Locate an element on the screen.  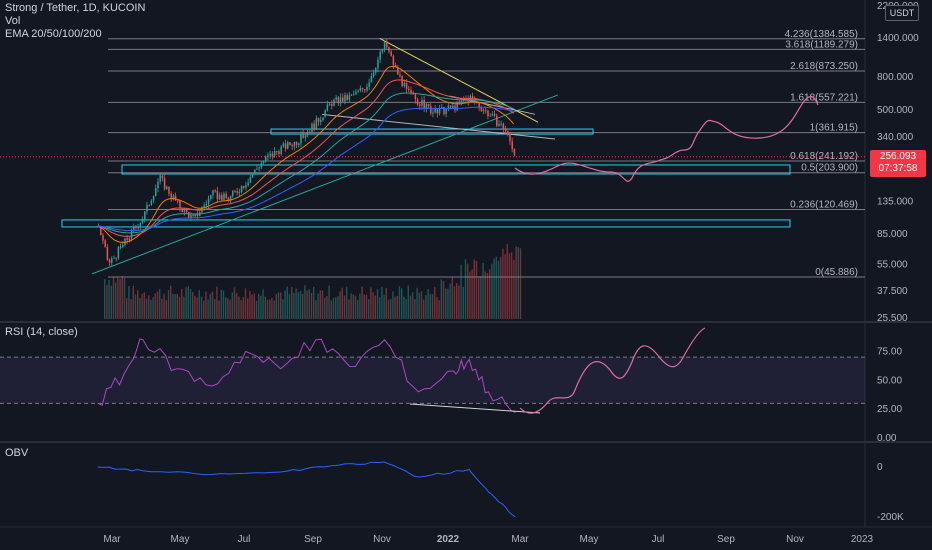
symbol-title: Strong / Tether, 1D, KUCOIN is located at coordinates (75, 8).